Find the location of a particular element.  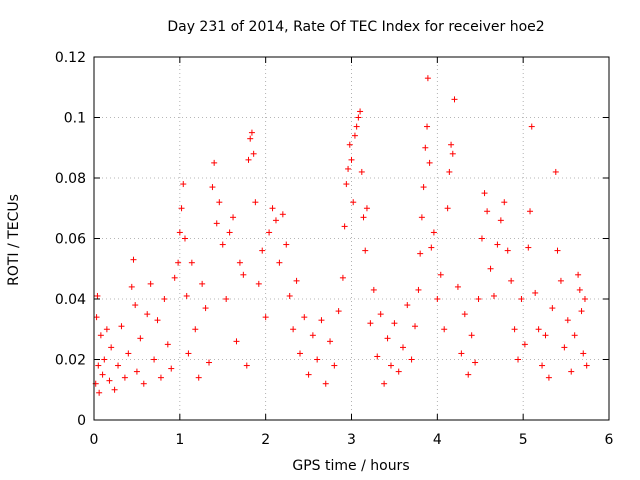

x-tick-label: 1 is located at coordinates (179, 440).